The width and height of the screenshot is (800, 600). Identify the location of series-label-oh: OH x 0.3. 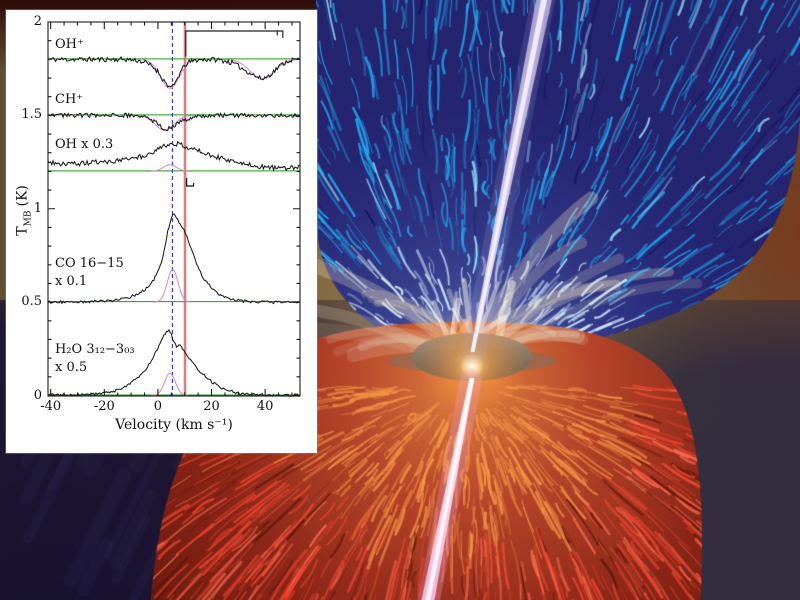
(84, 144).